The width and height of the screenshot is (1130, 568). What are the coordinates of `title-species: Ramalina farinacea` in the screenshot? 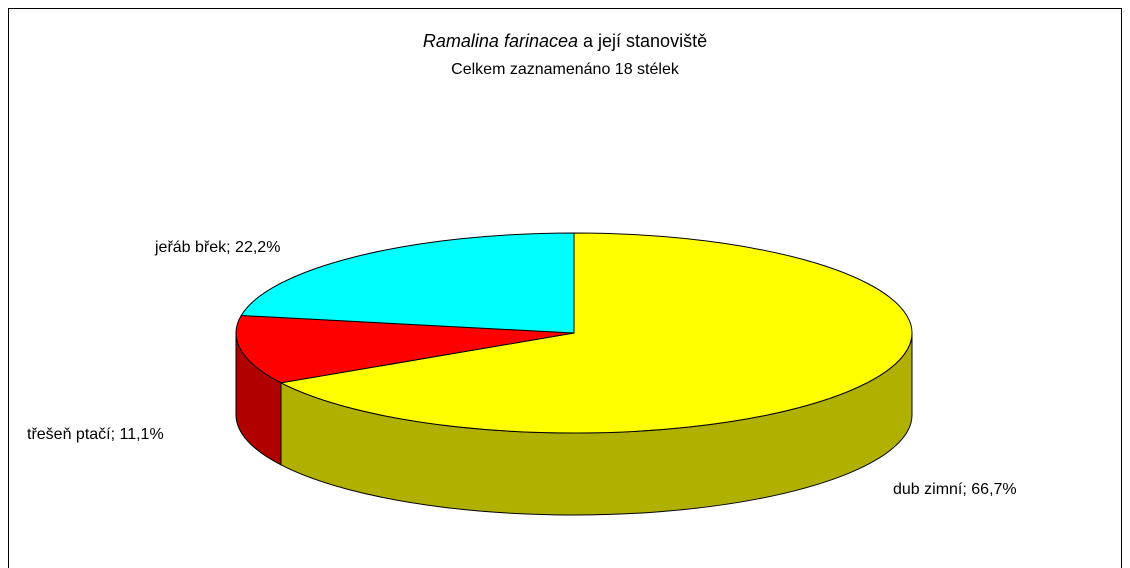 It's located at (500, 41).